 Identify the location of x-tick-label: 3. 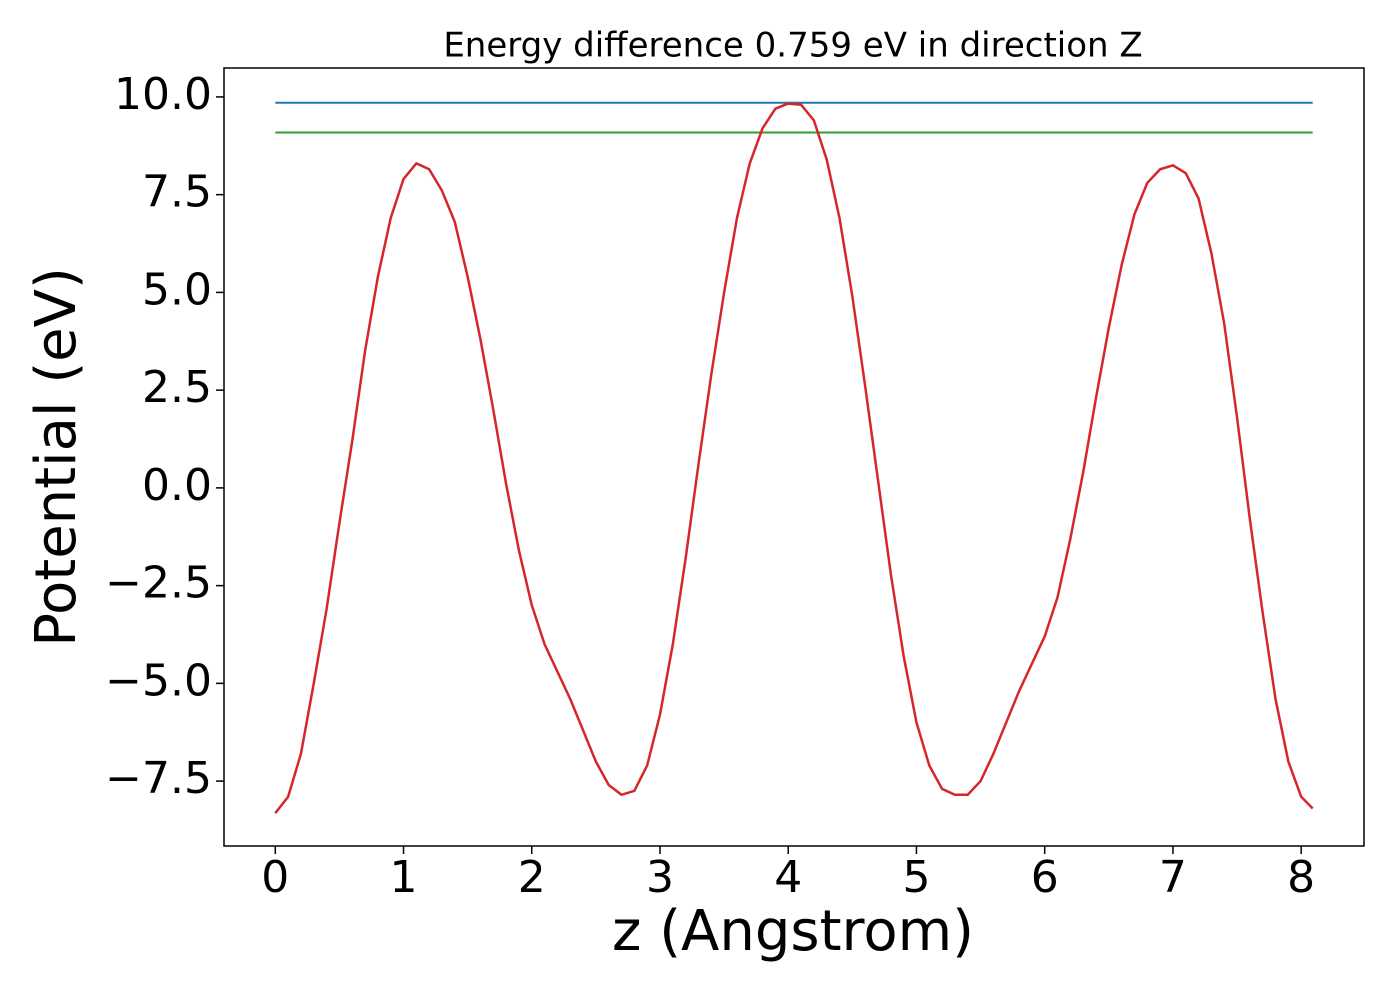
(660, 877).